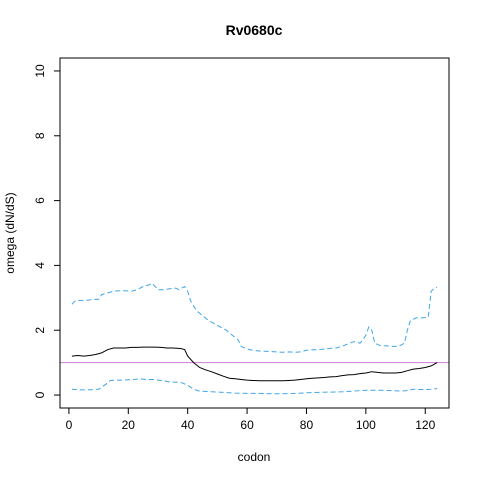 This screenshot has height=480, width=480. What do you see at coordinates (129, 425) in the screenshot?
I see `x-tick-label: 20` at bounding box center [129, 425].